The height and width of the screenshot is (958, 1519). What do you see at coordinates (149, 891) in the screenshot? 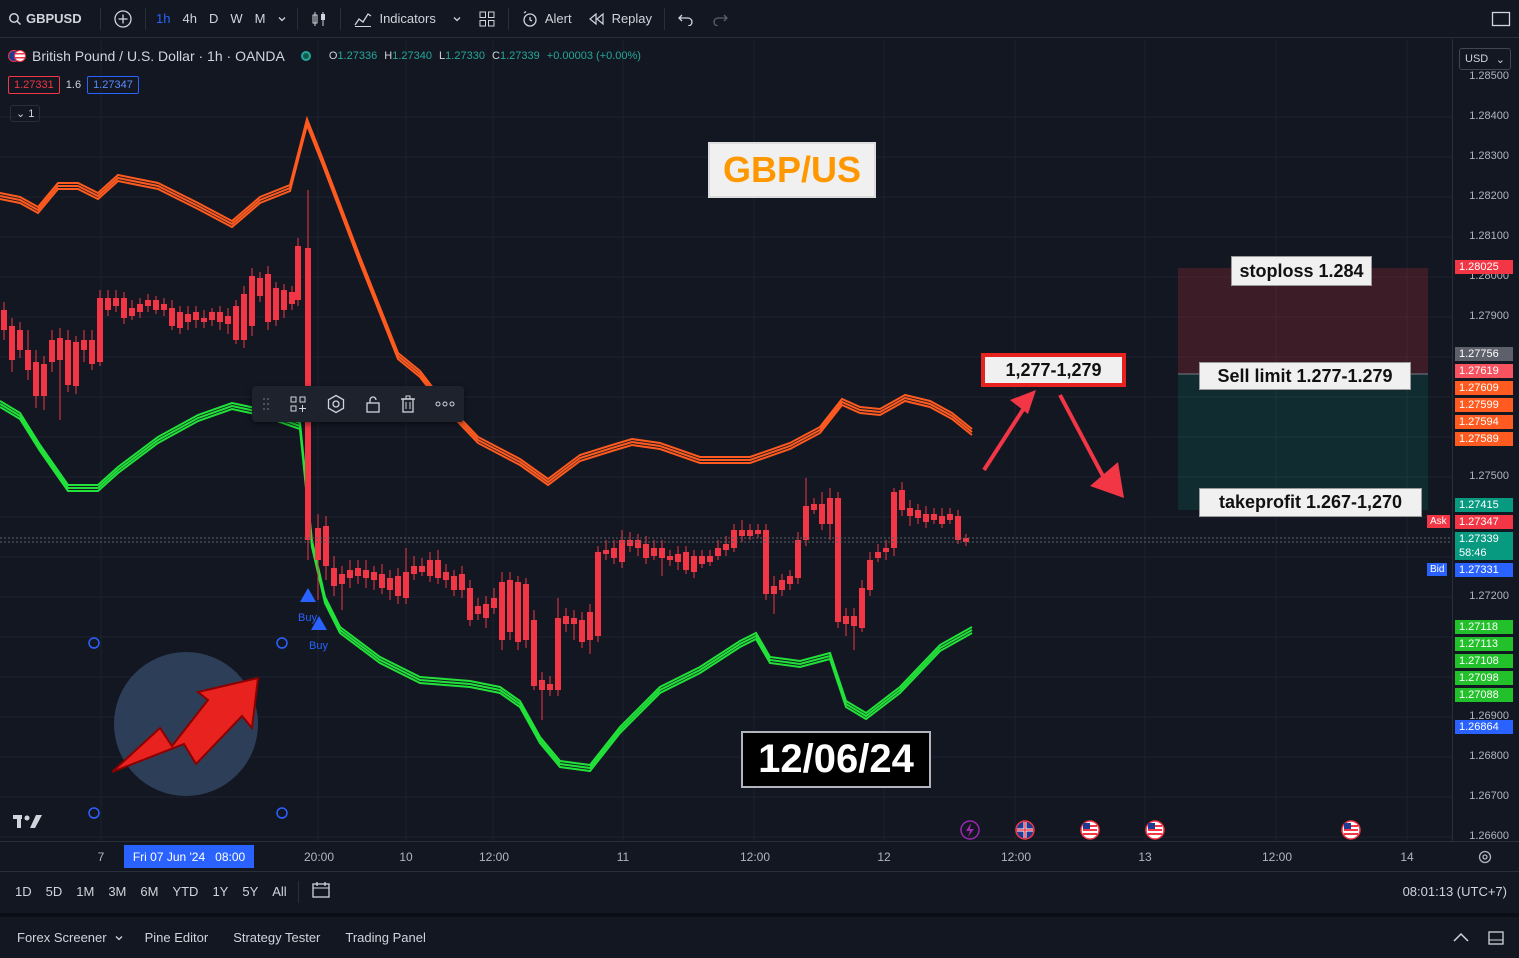
I see `range-6m: 6M` at bounding box center [149, 891].